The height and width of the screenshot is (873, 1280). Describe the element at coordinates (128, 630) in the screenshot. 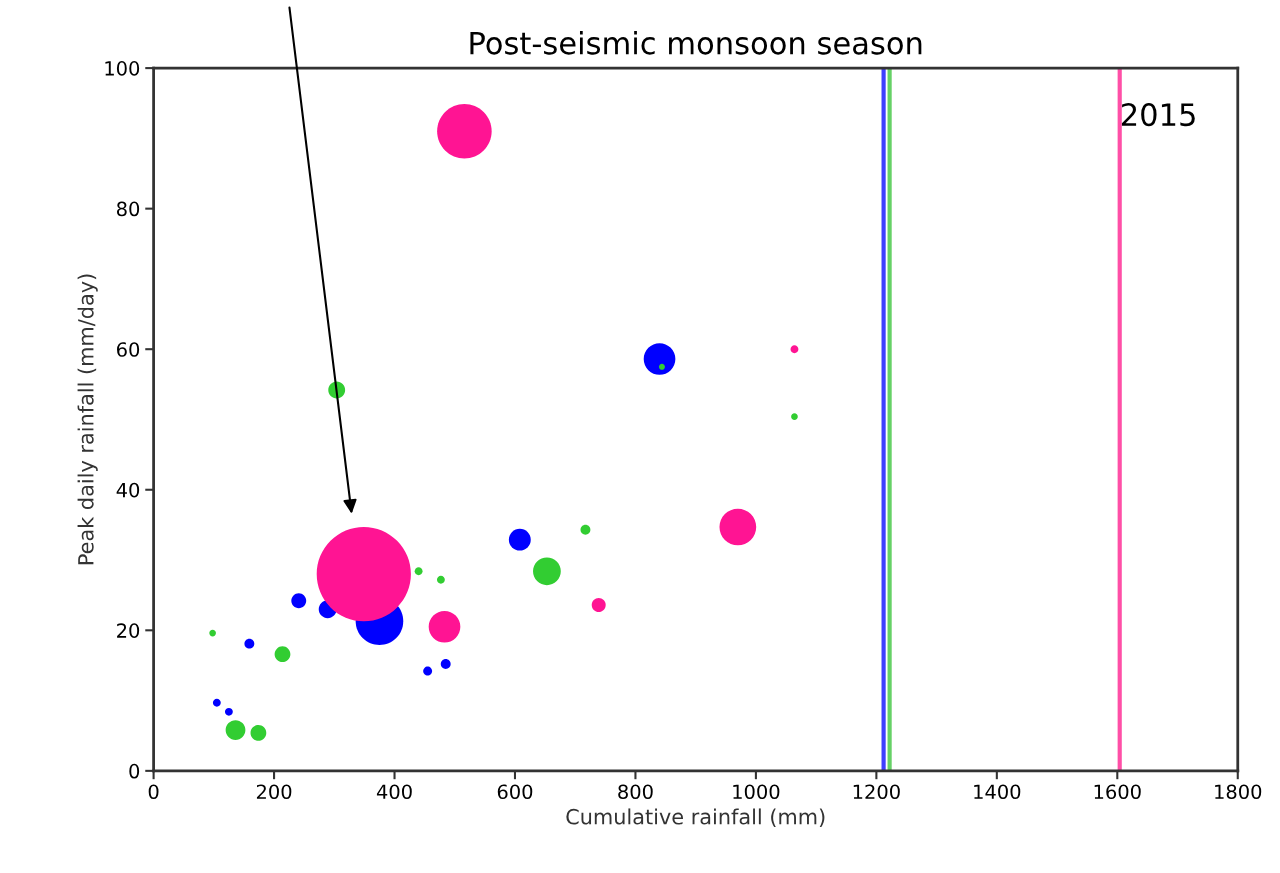

I see `y-tick-label: 20` at that location.